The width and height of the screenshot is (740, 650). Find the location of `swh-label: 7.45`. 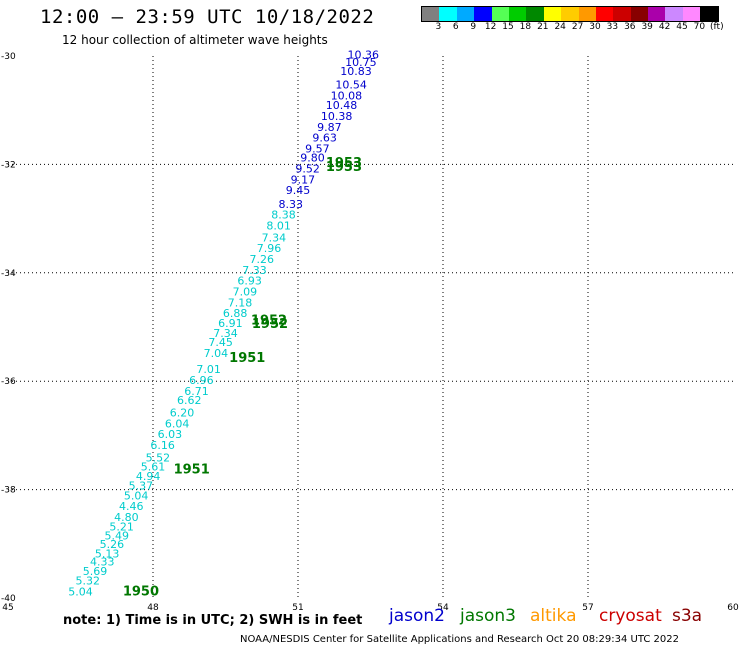

swh-label: 7.45 is located at coordinates (220, 342).